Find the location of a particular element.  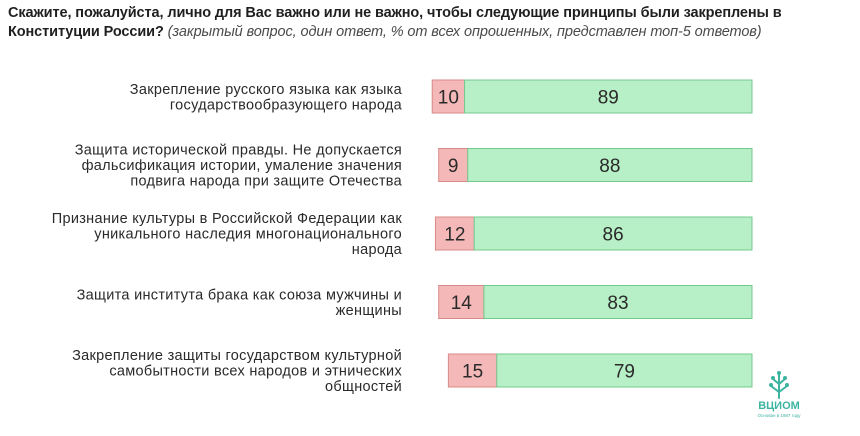

logo-tagline: Основан в 1987 году is located at coordinates (779, 415).